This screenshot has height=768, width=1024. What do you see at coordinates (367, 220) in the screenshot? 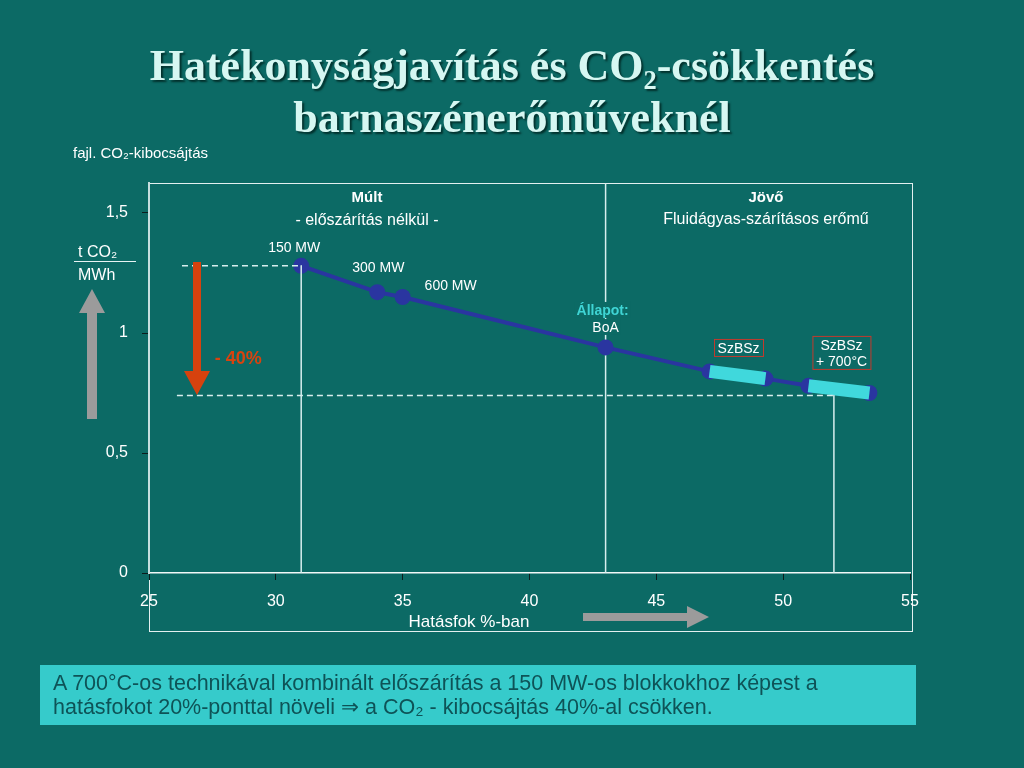
I see `annotation: - előszárítás nélkül -` at bounding box center [367, 220].